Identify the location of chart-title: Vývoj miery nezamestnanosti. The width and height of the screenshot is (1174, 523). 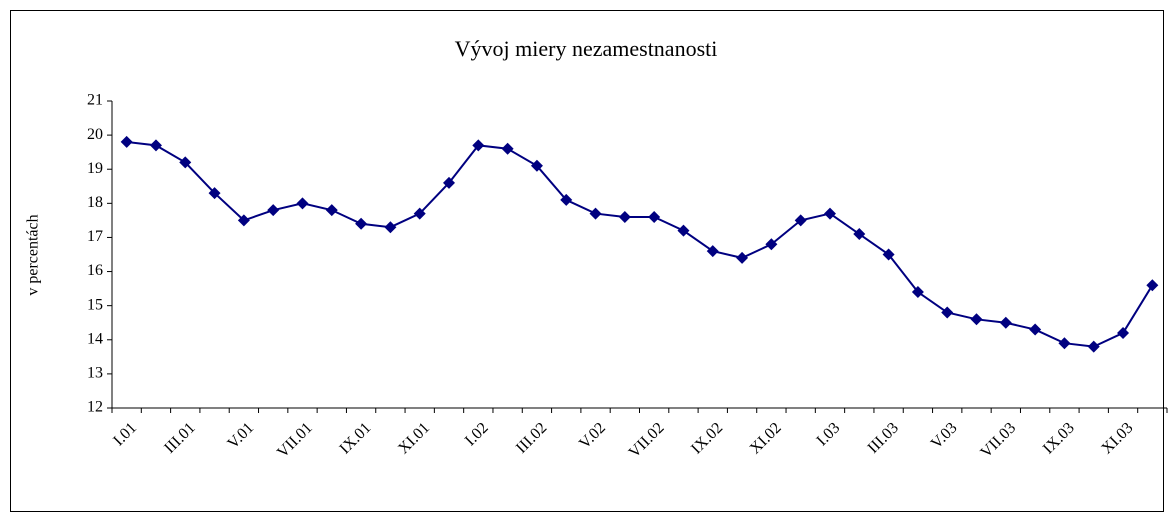
(586, 48).